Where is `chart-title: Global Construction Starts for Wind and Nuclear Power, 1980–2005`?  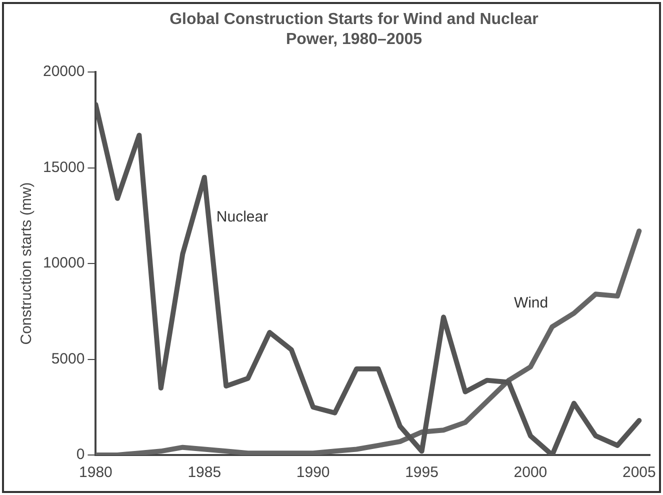
chart-title: Global Construction Starts for Wind and Nuclear Power, 1980–2005 is located at coordinates (354, 30).